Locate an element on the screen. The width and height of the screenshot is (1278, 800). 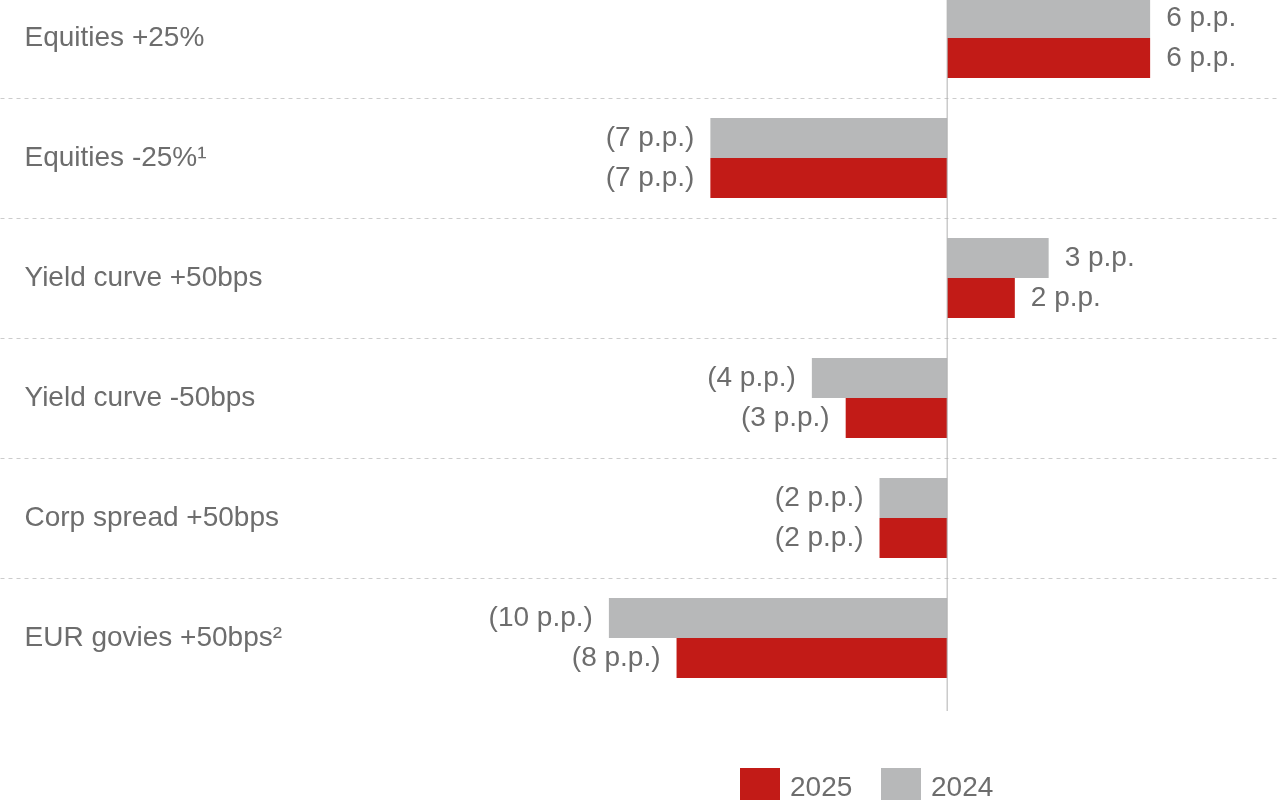
data-label: (8 p.p.) is located at coordinates (616, 656).